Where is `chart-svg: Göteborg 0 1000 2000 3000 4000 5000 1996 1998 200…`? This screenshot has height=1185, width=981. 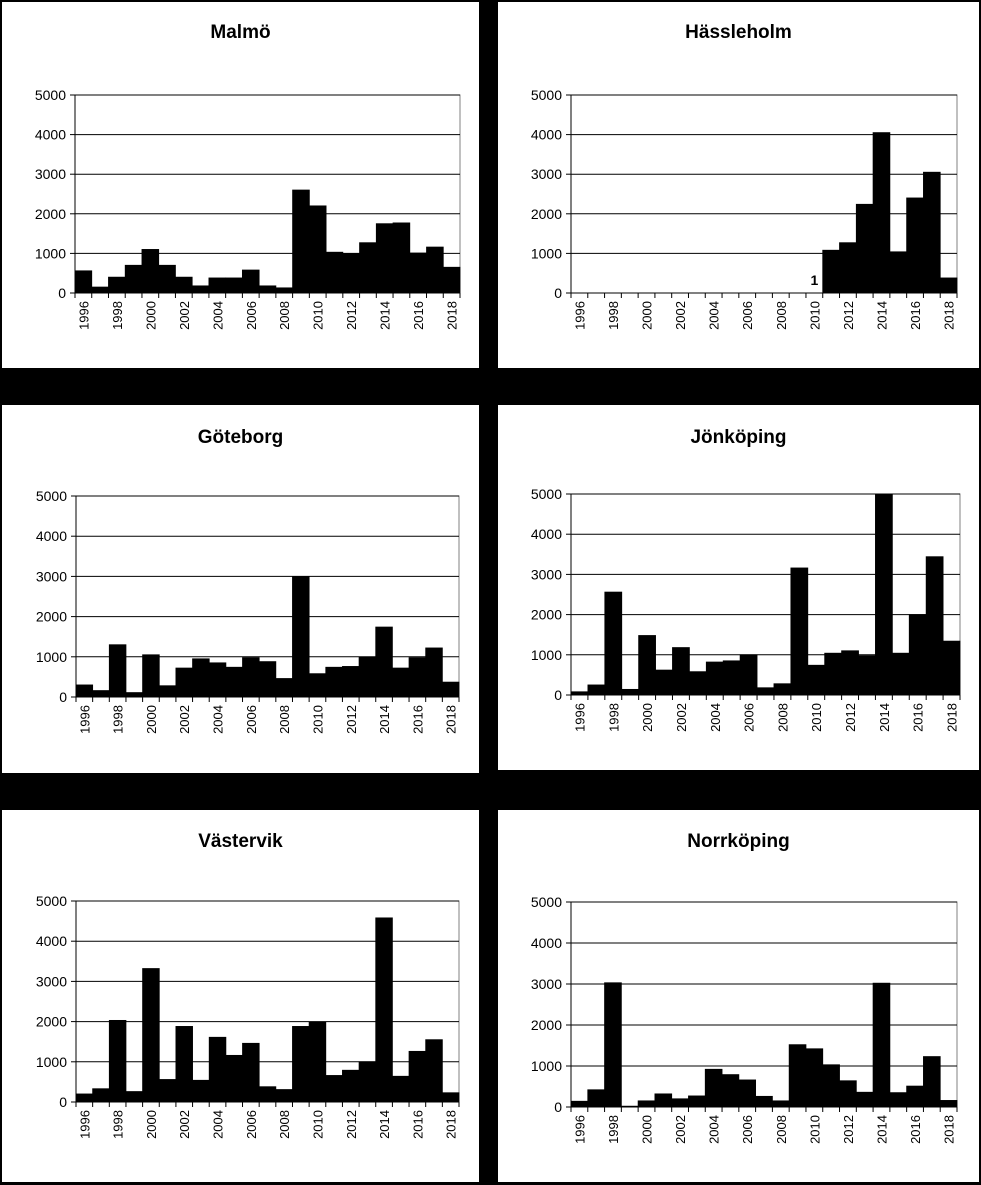
chart-svg: Göteborg 0 1000 2000 3000 4000 5000 1996 1998 200… is located at coordinates (248, 580).